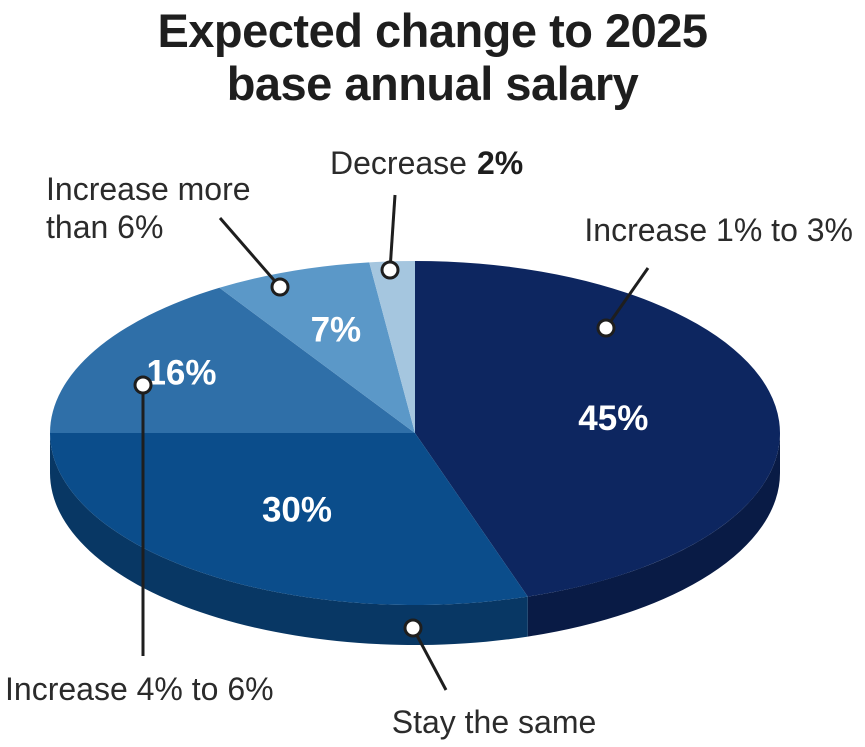 The width and height of the screenshot is (865, 747). What do you see at coordinates (432, 83) in the screenshot?
I see `chart-title-line-2: base annual salary` at bounding box center [432, 83].